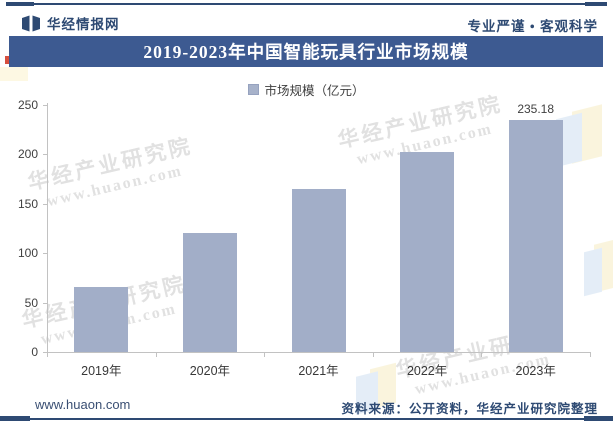  Describe the element at coordinates (15, 418) in the screenshot. I see `bottom-rule-left-cap` at that location.